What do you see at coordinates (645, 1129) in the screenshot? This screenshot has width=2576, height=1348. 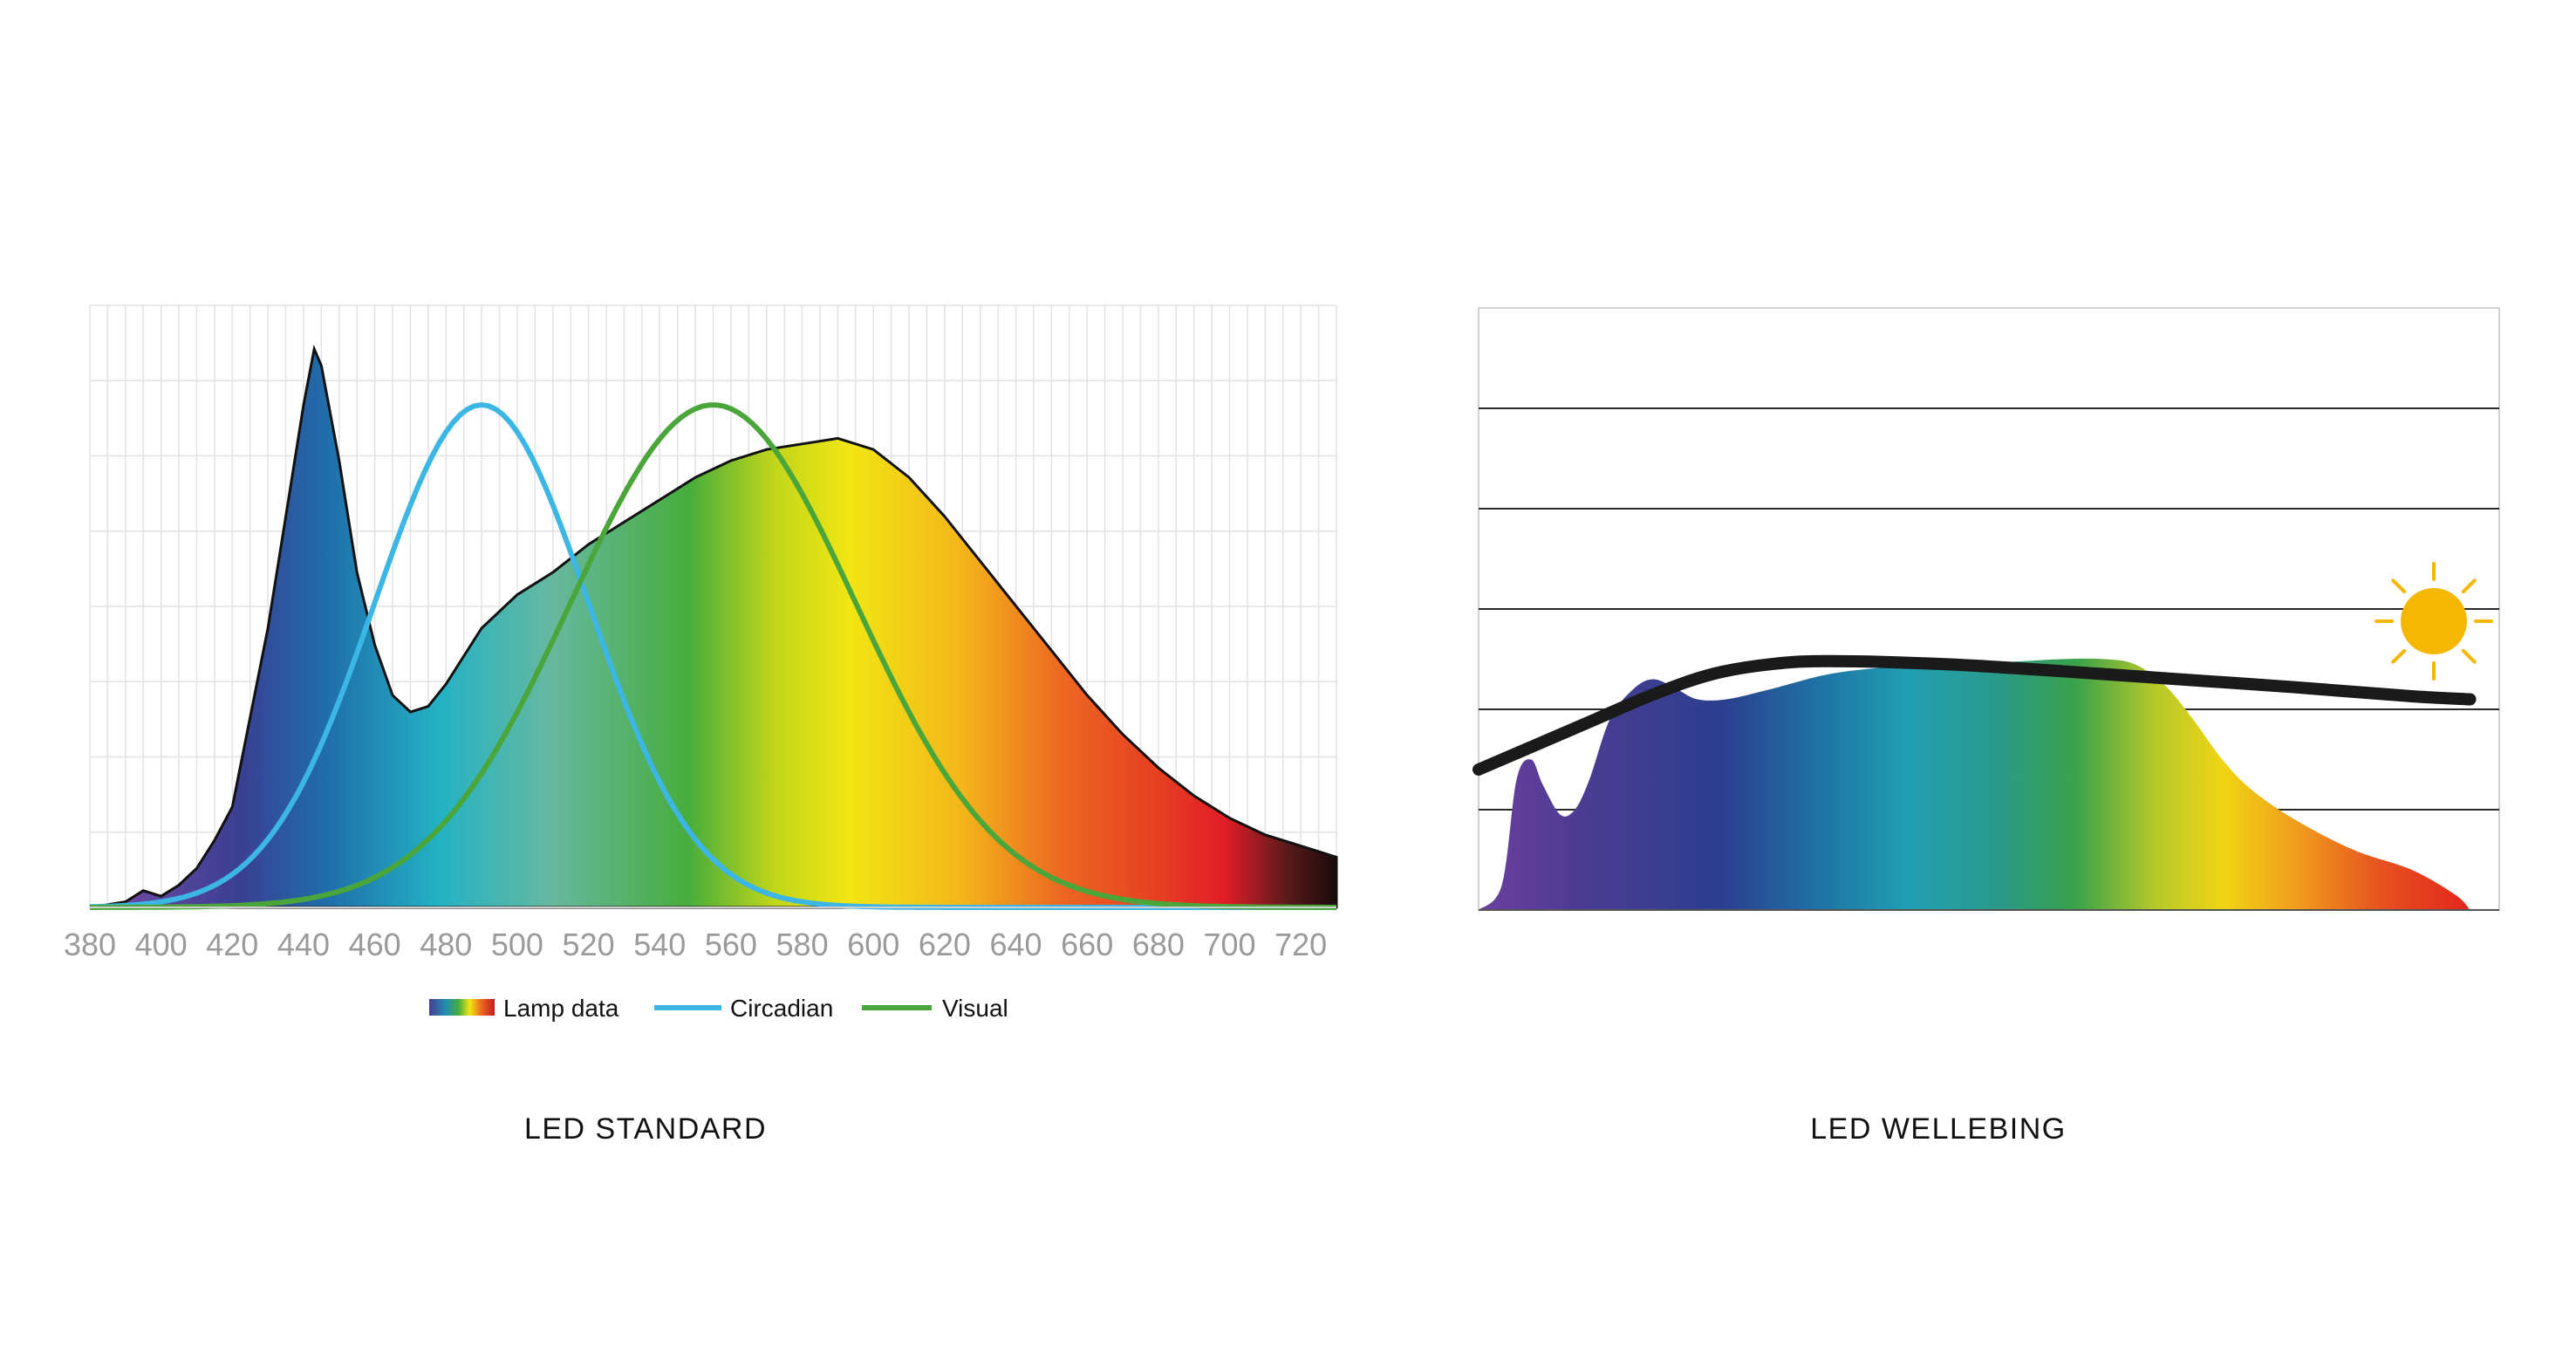 I see `caption-led-standard: LED STANDARD` at bounding box center [645, 1129].